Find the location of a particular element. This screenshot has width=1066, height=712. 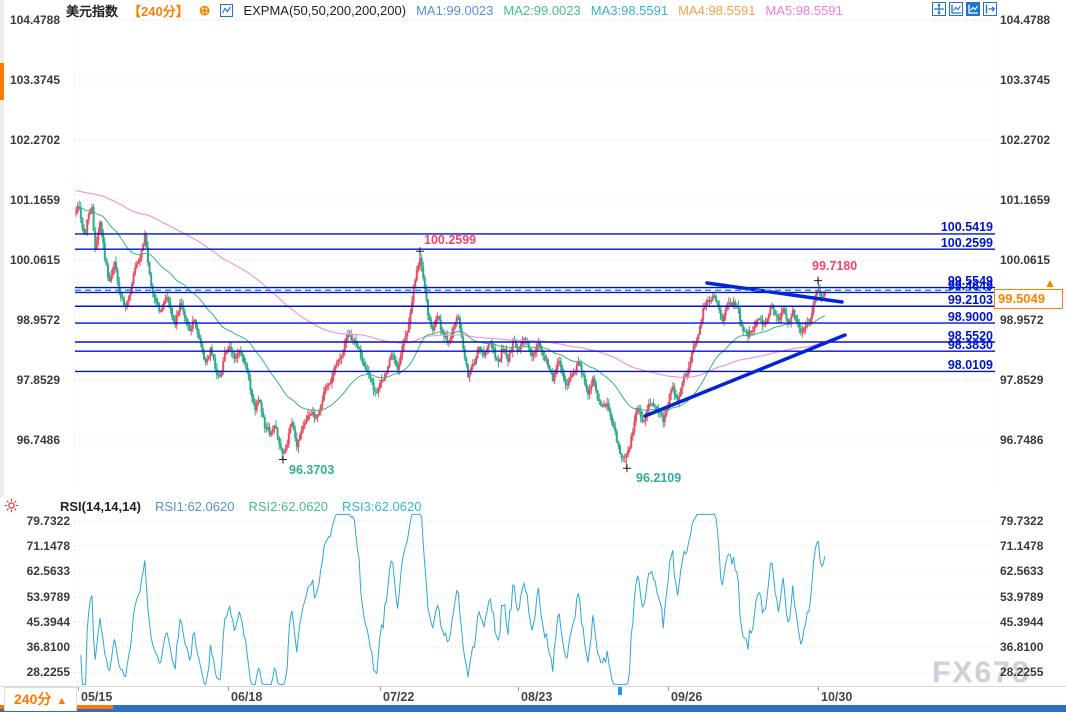

timeframe-label: 【240分】 is located at coordinates (158, 11).